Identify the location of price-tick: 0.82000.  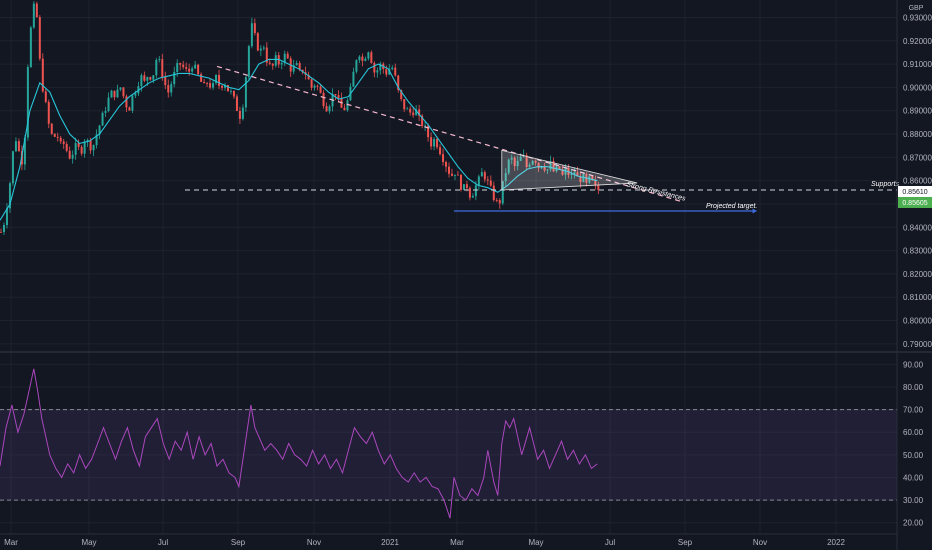
(917, 274).